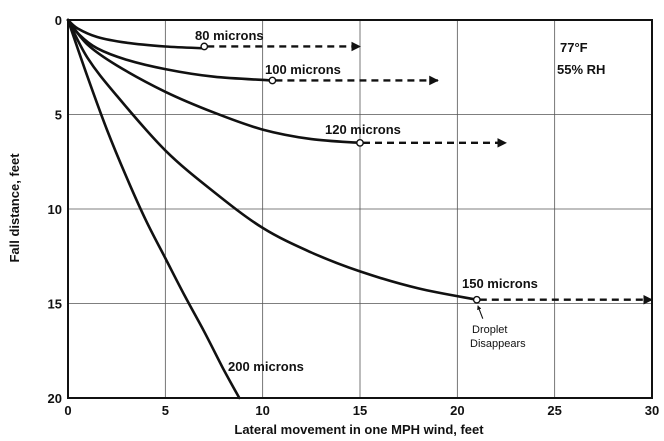  Describe the element at coordinates (214, 81) in the screenshot. I see `curve-120-microns` at that location.